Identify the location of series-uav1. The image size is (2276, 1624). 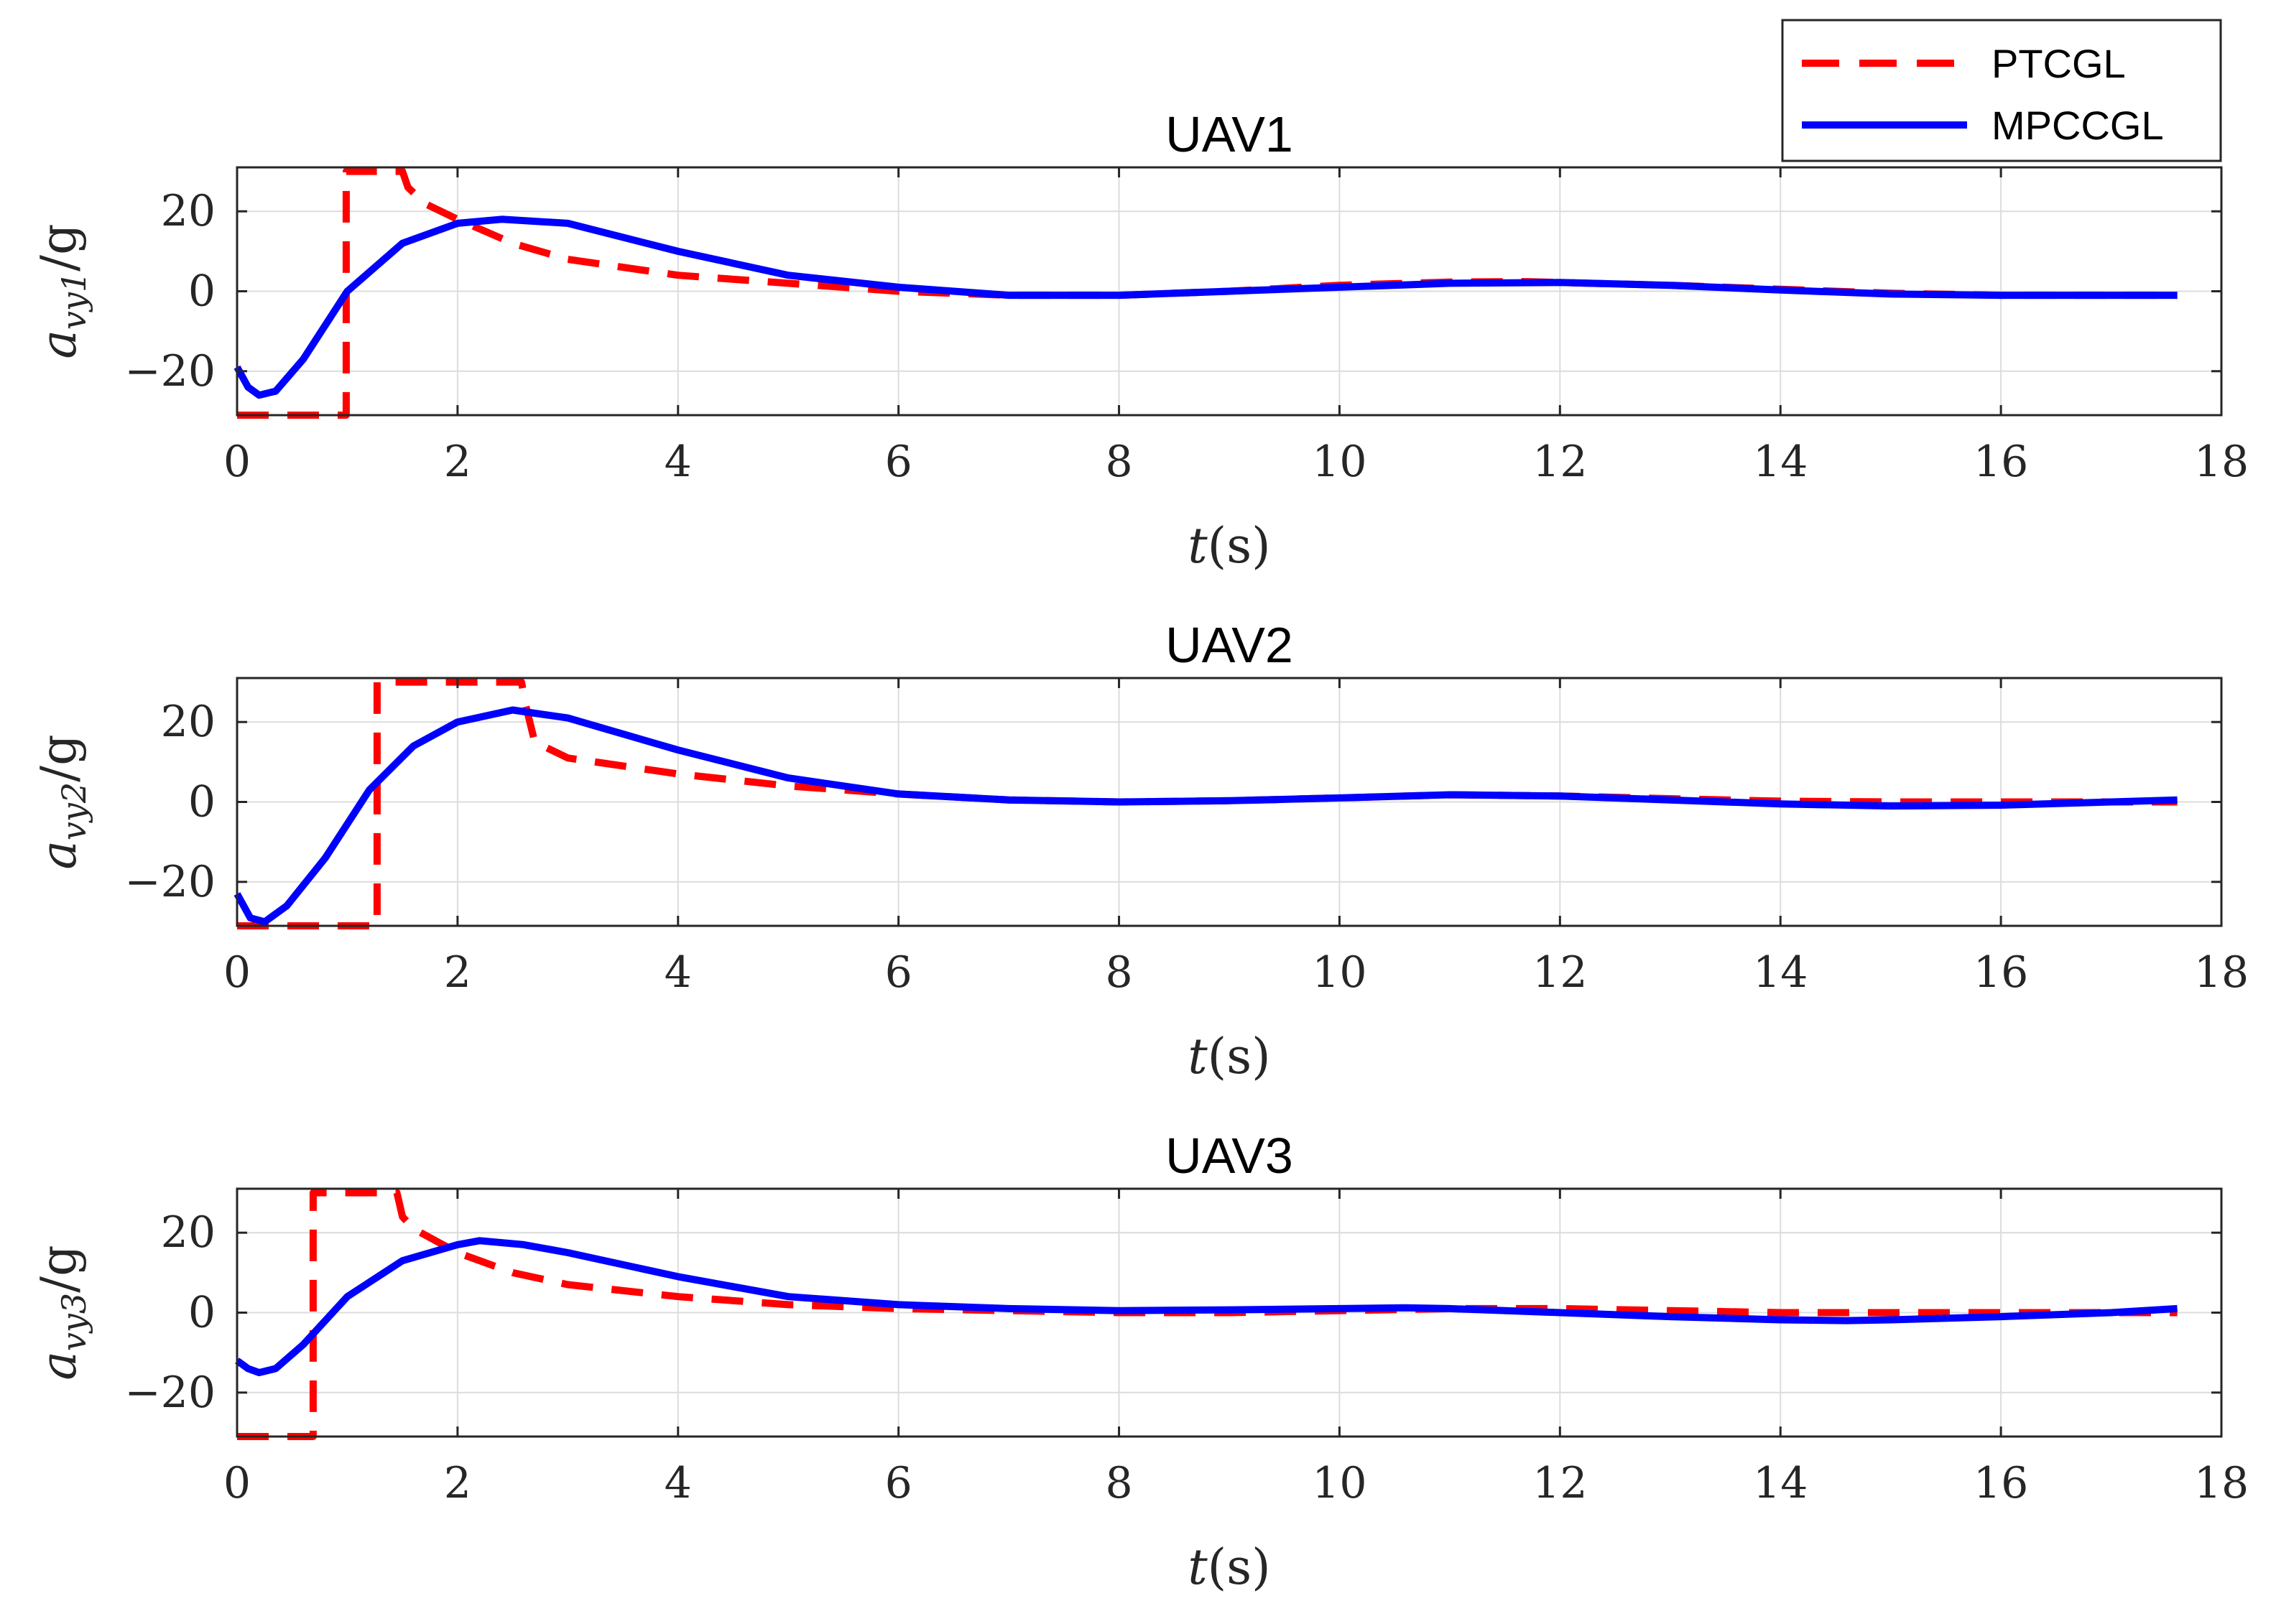
(1205, 293).